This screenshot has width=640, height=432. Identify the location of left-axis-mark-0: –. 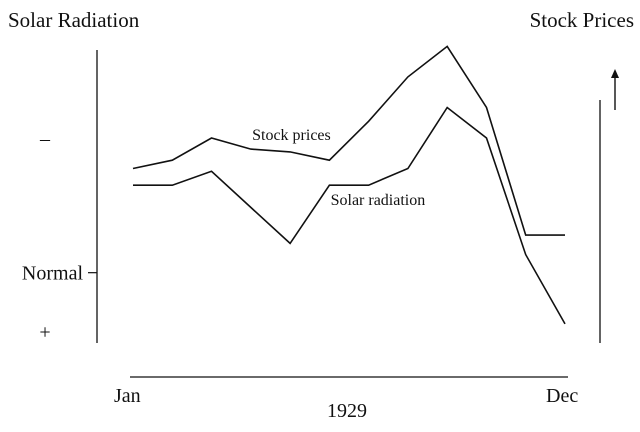
(45, 139).